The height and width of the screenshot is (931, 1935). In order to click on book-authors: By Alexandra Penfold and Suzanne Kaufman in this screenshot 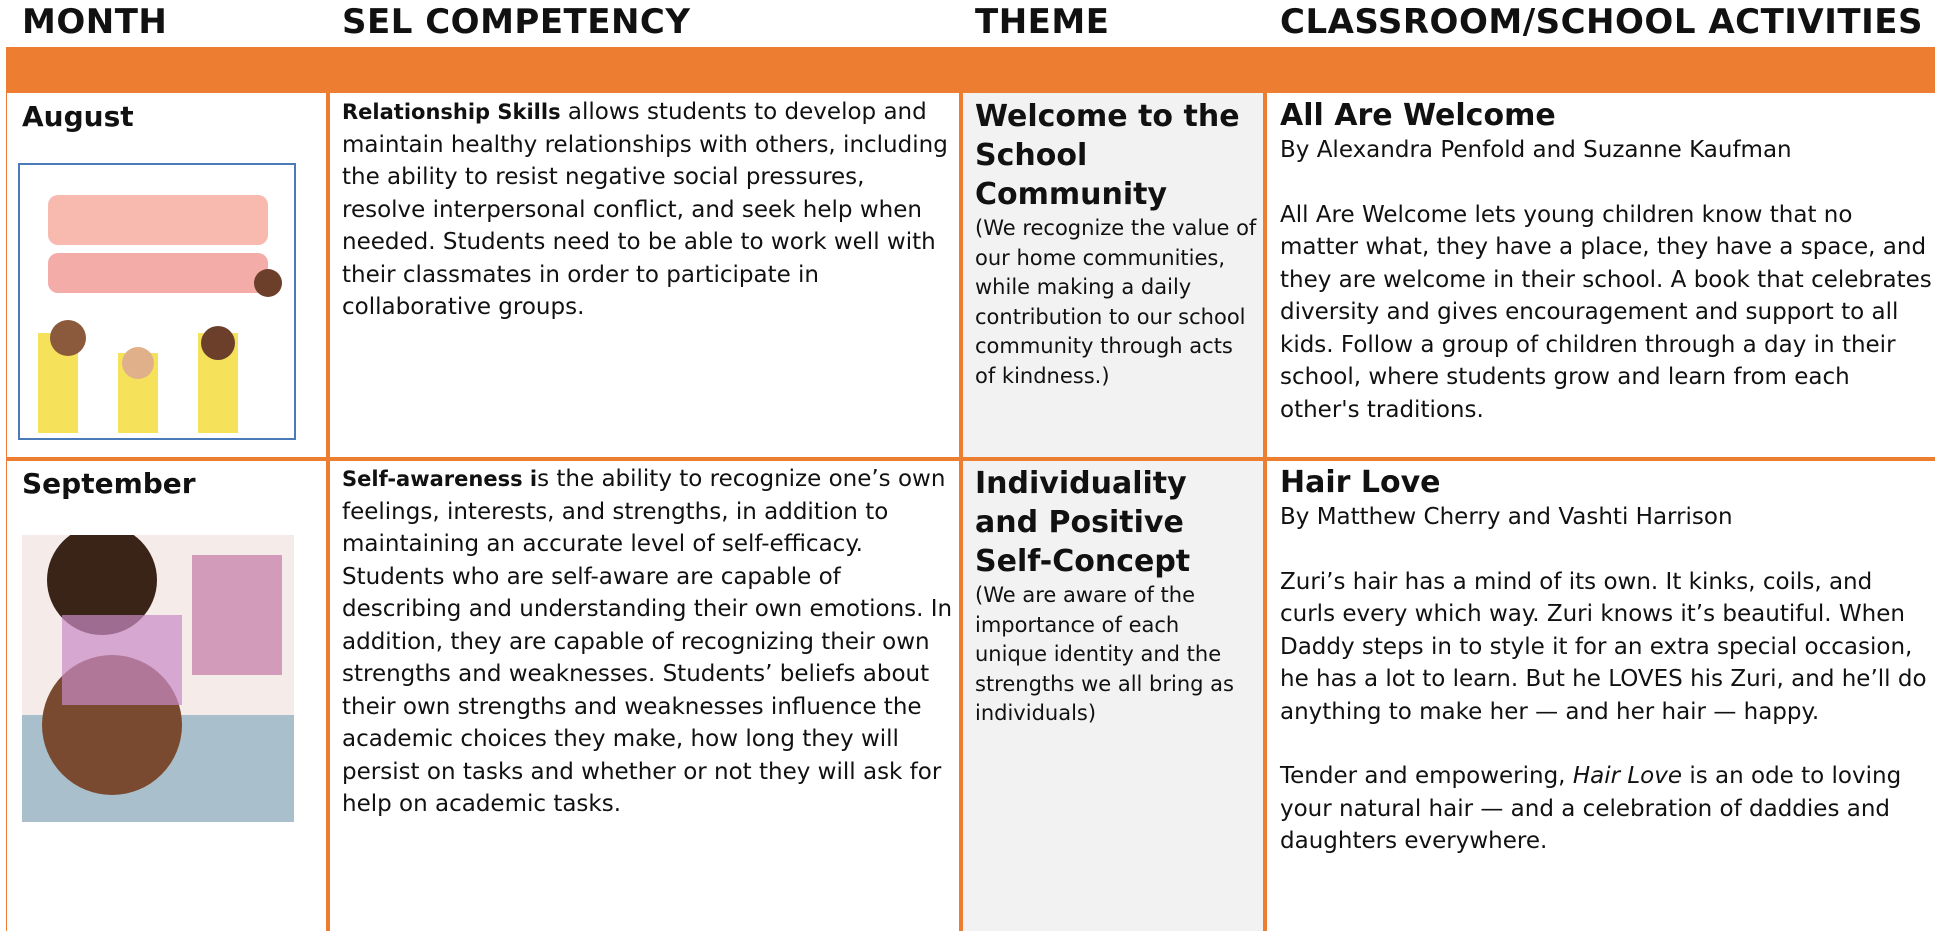, I will do `click(1536, 150)`.